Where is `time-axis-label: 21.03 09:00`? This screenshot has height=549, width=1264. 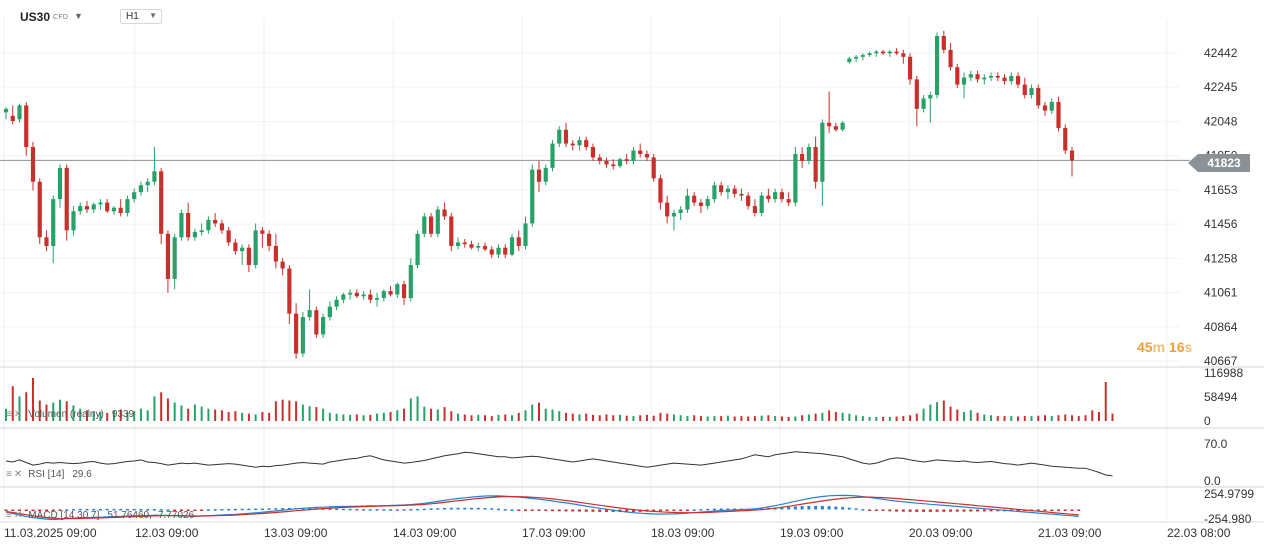 time-axis-label: 21.03 09:00 is located at coordinates (1070, 533).